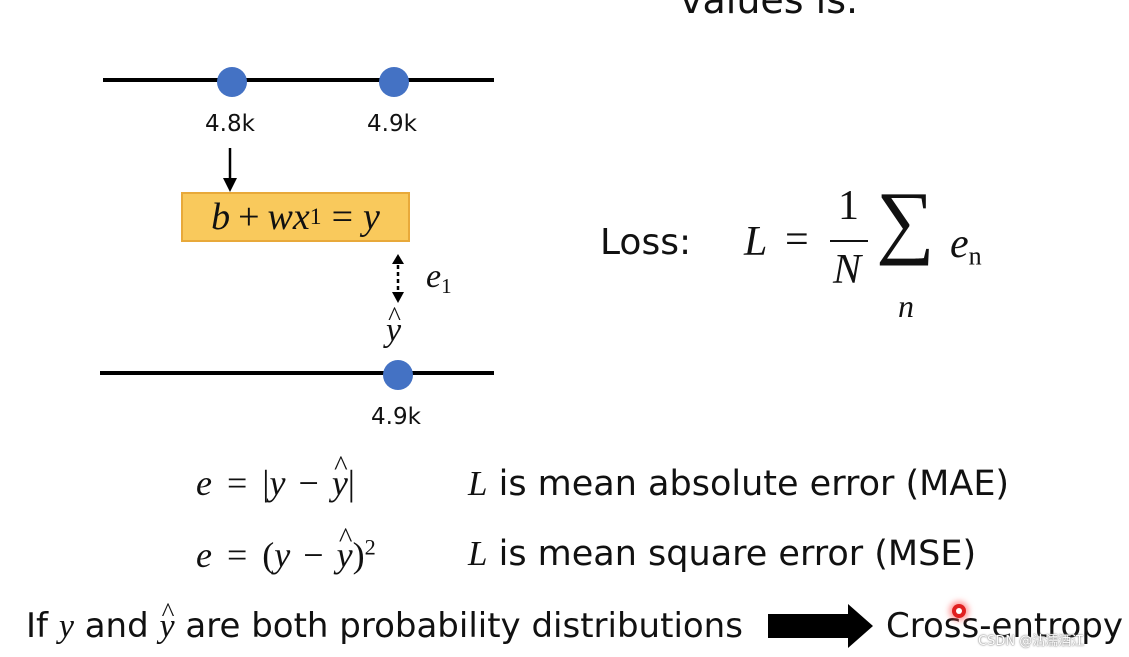 Image resolution: width=1129 pixels, height=657 pixels. What do you see at coordinates (370, 547) in the screenshot?
I see `mse-power: 2` at bounding box center [370, 547].